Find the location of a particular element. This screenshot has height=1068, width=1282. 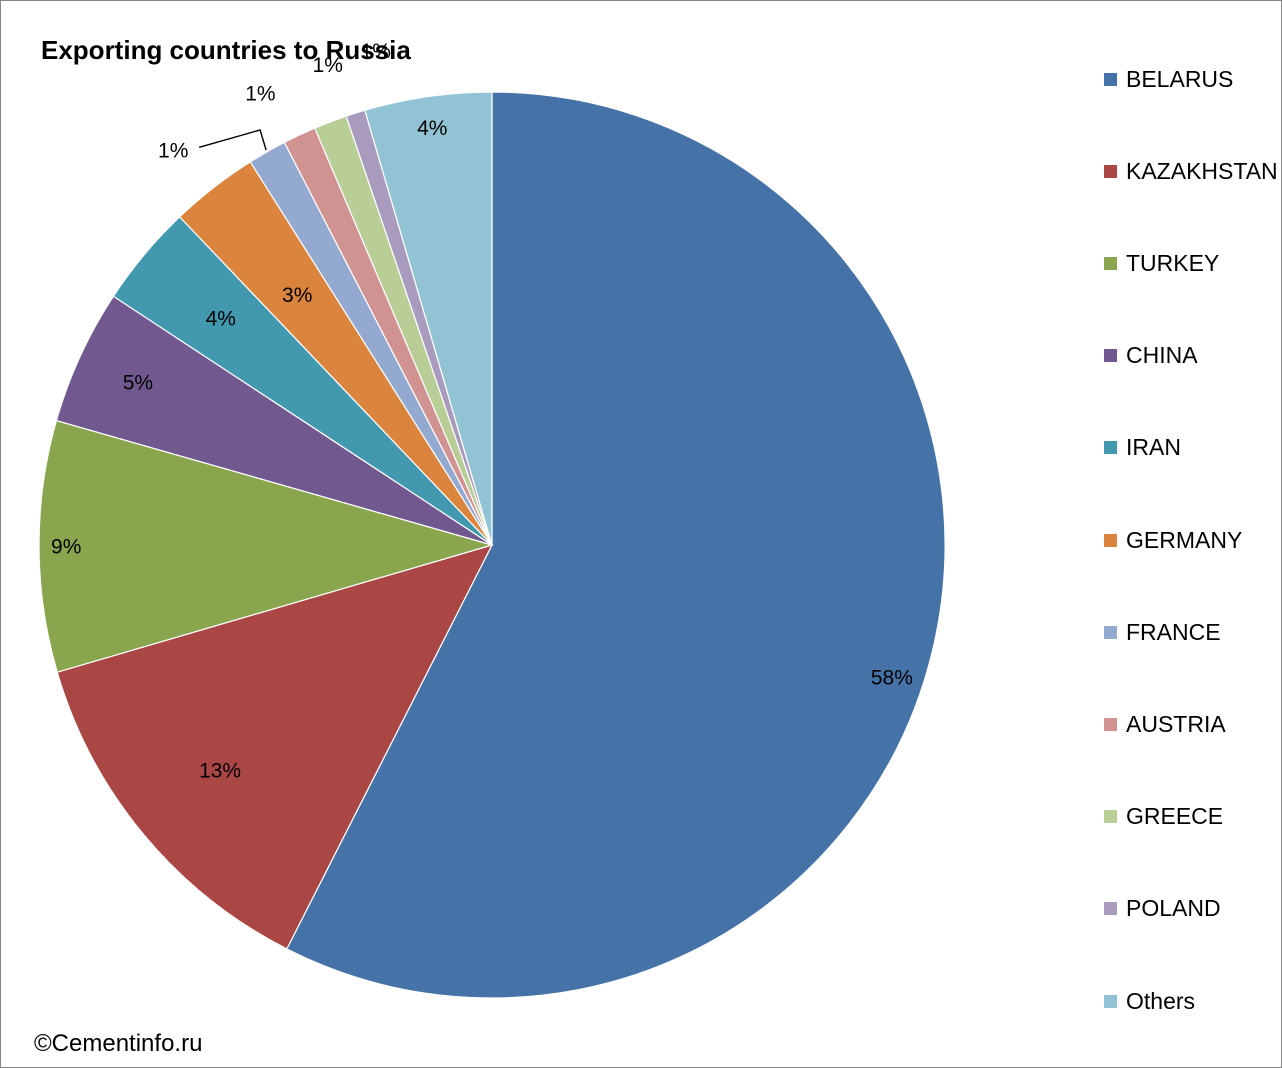

data-label-greece: 1% is located at coordinates (328, 65).